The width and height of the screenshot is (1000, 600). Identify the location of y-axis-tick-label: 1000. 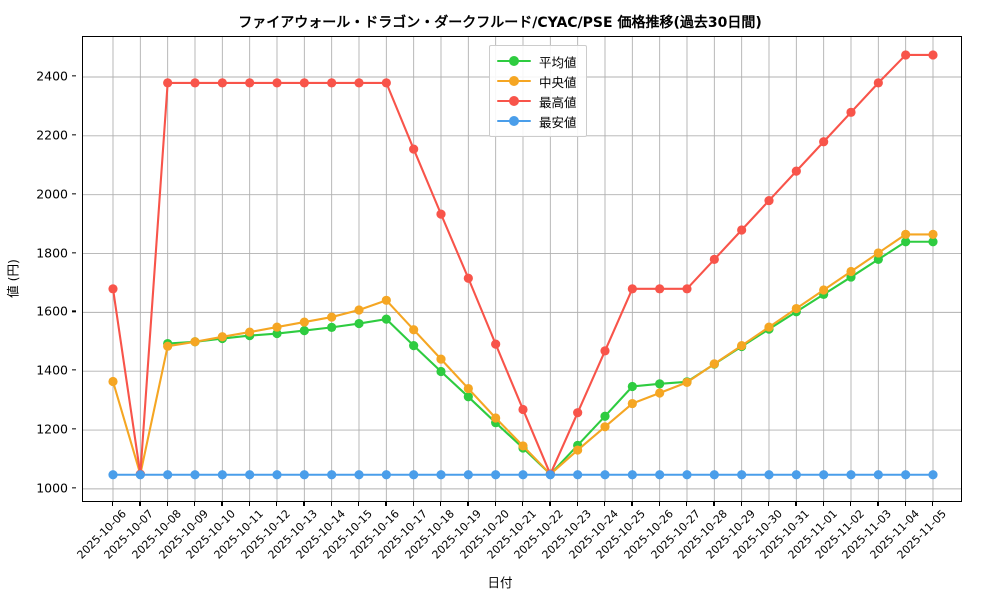
(52, 488).